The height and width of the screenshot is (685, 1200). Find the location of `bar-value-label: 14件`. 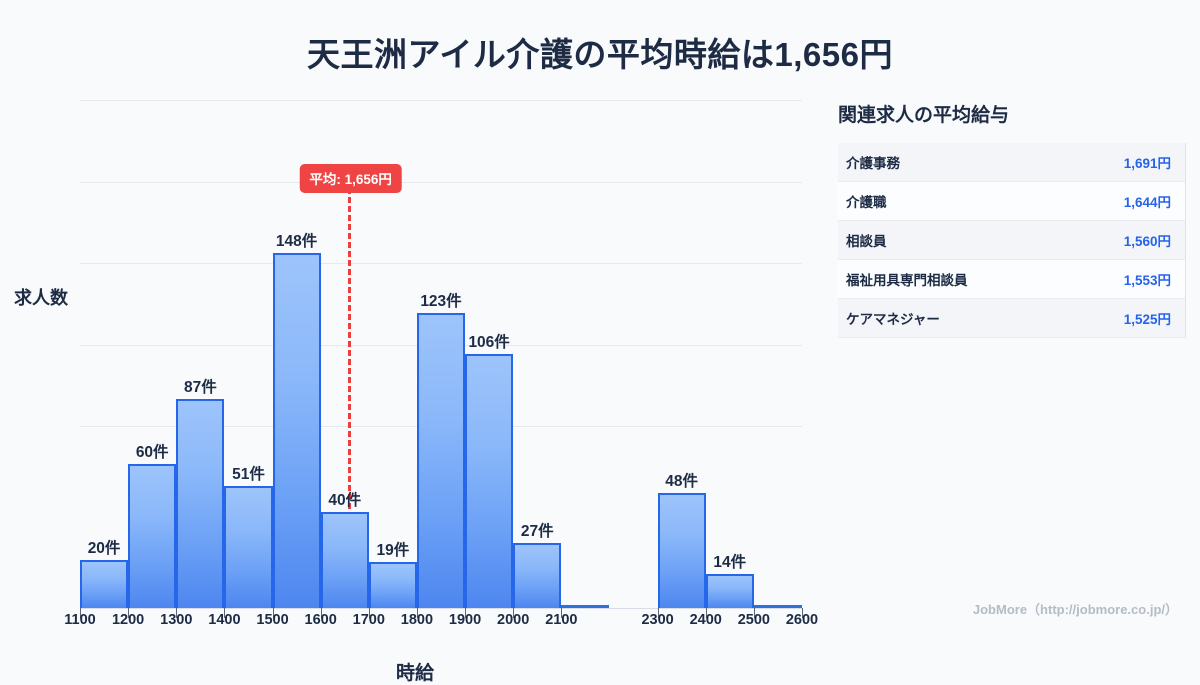

bar-value-label: 14件 is located at coordinates (730, 563).